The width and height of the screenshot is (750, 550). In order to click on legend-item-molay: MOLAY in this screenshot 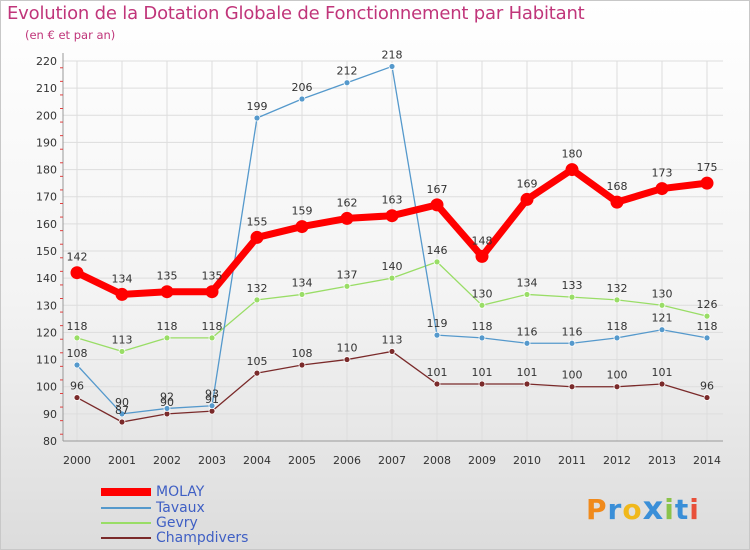, I will do `click(152, 492)`.